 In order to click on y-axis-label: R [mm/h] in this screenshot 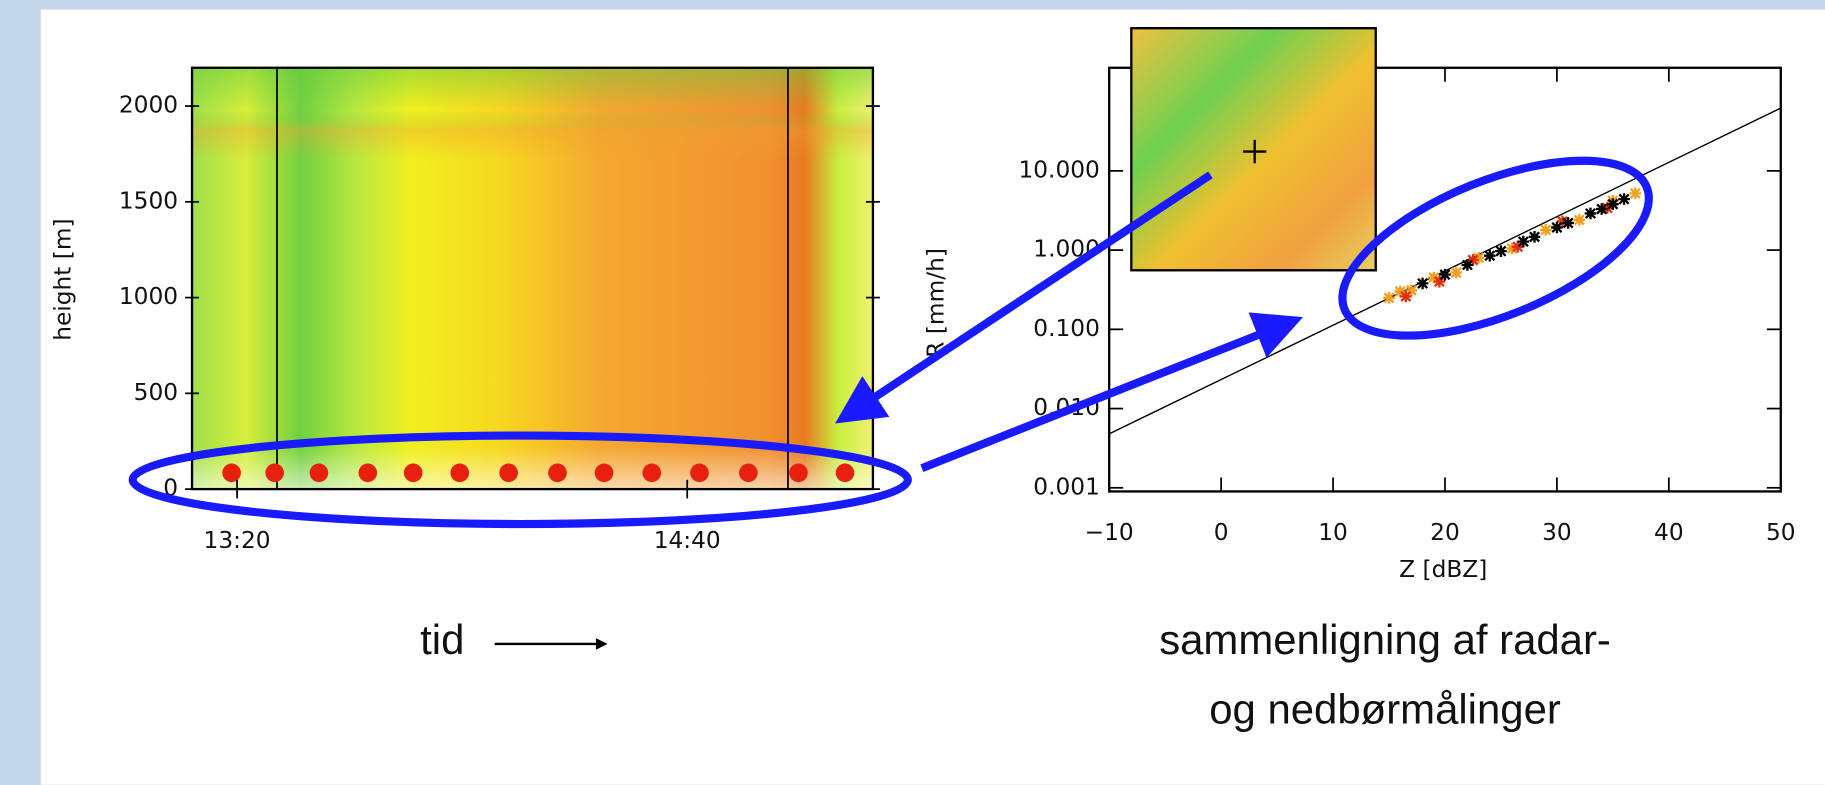, I will do `click(935, 303)`.